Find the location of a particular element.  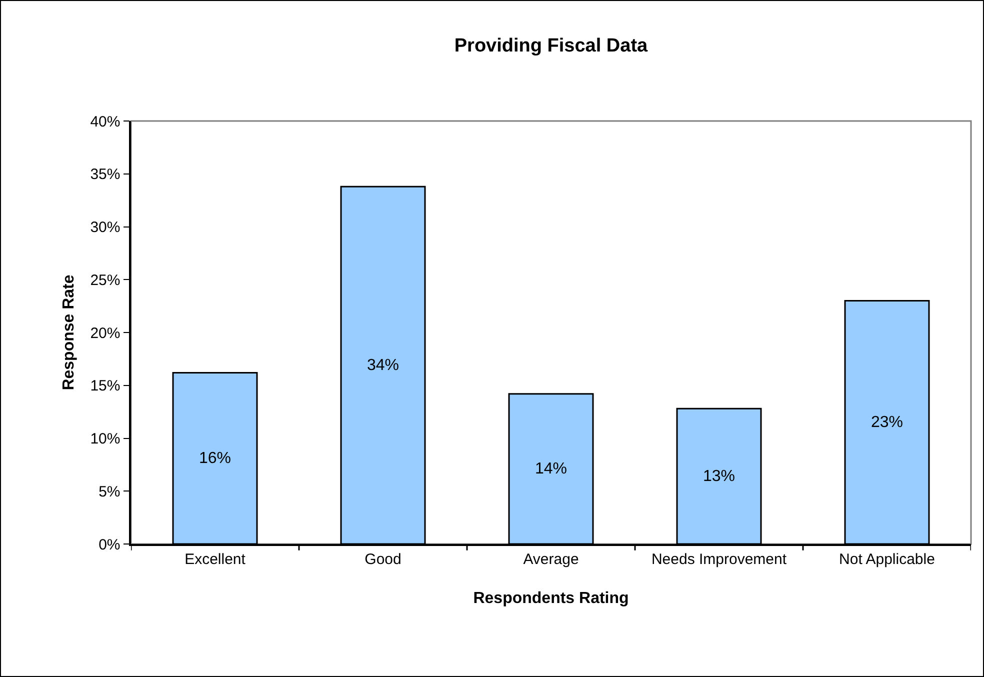

x-tick-label: Needs Improvement is located at coordinates (719, 559).